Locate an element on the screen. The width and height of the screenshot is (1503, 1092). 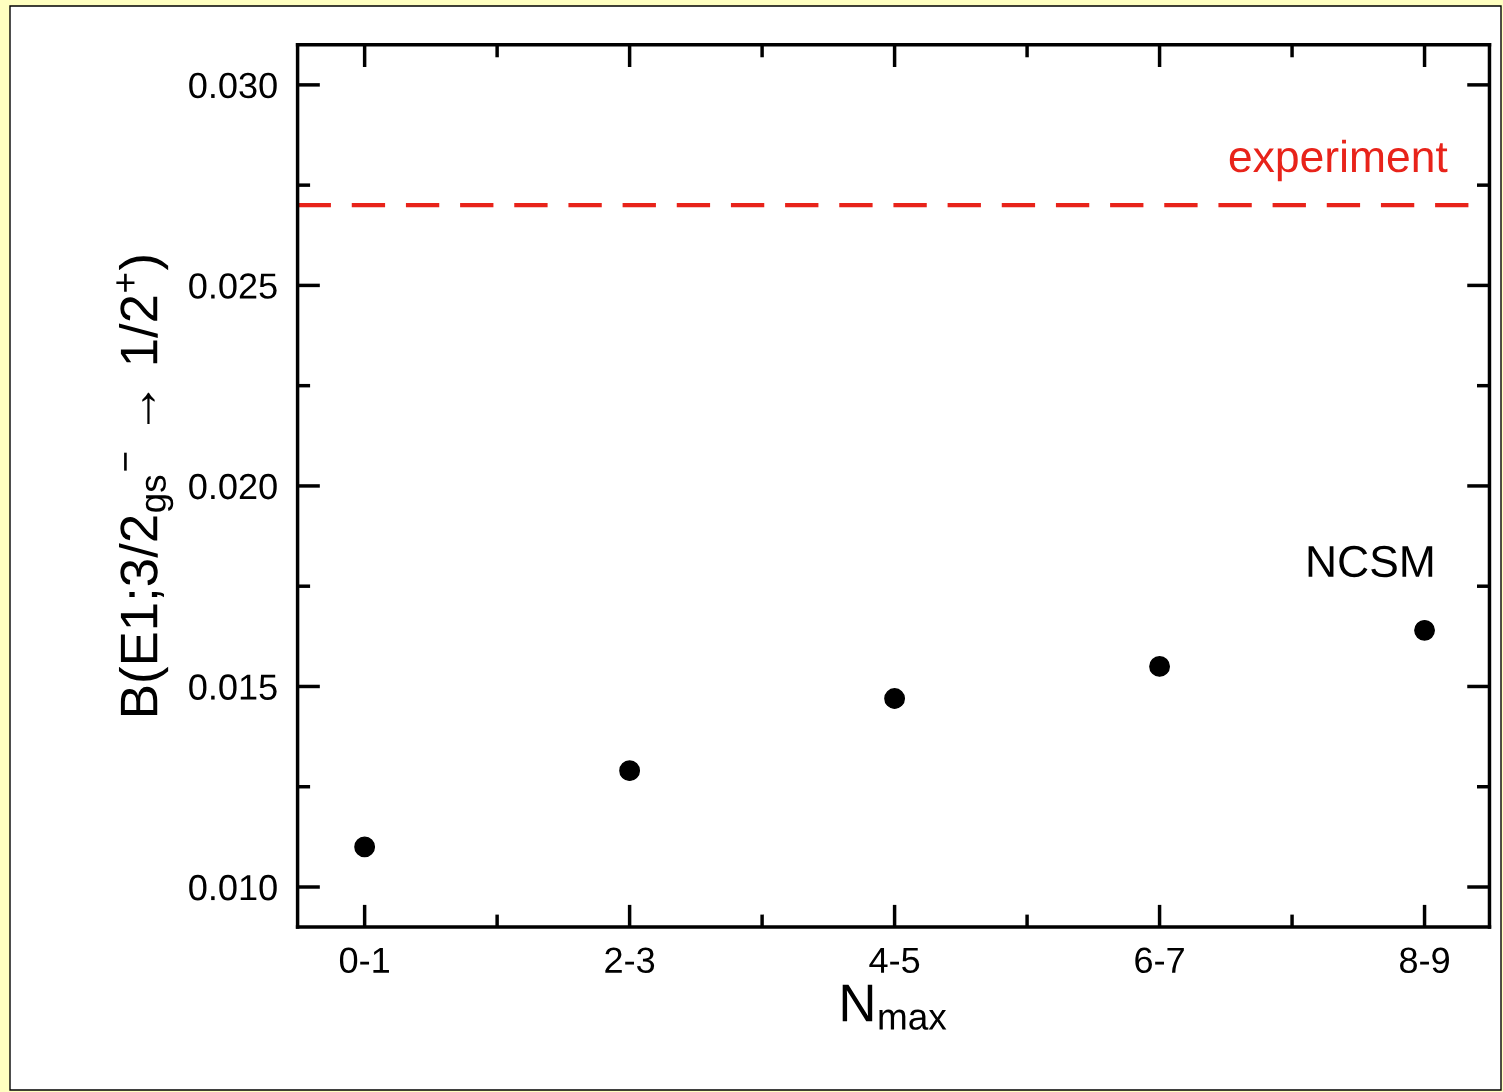
x-axis-title: N$_{max}$ is located at coordinates (894, 1007).